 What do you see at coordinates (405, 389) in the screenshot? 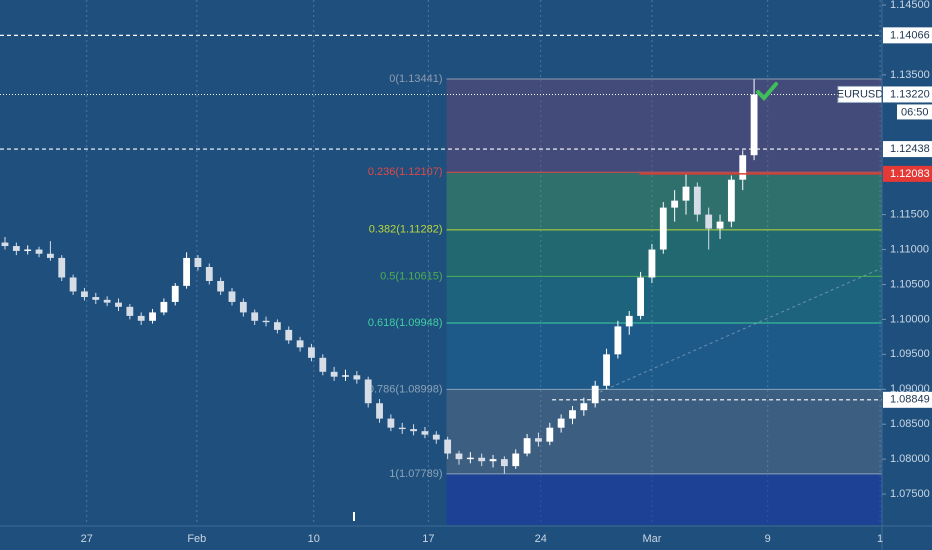
I see `fib-level-label: 0.786(1.08998)` at bounding box center [405, 389].